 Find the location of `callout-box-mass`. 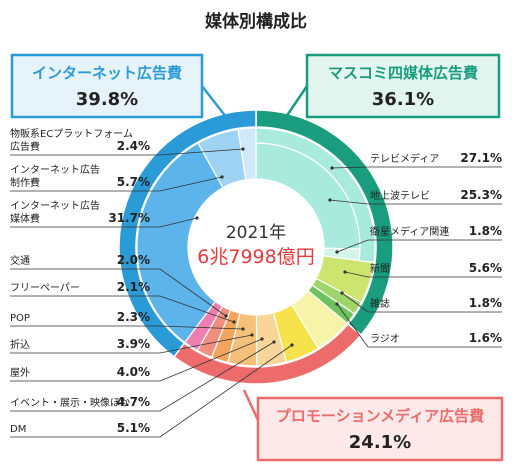

callout-box-mass is located at coordinates (403, 86).